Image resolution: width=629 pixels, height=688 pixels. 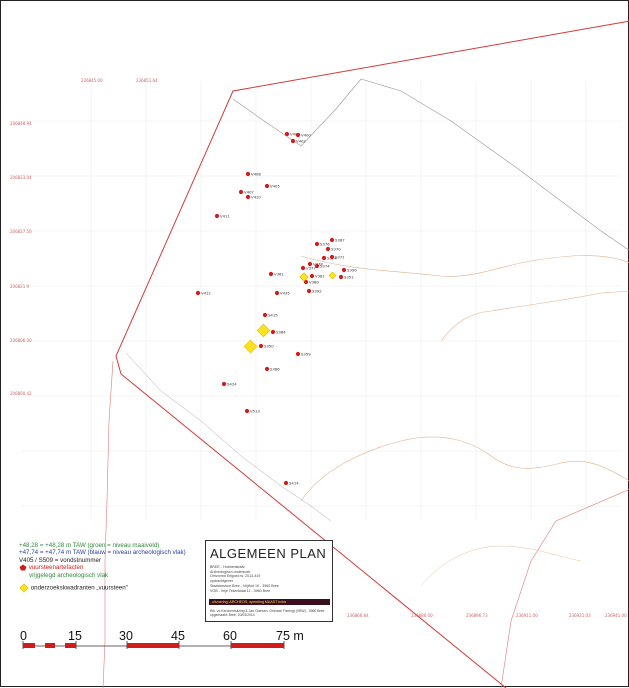 I want to click on find-label: V410, so click(x=256, y=197).